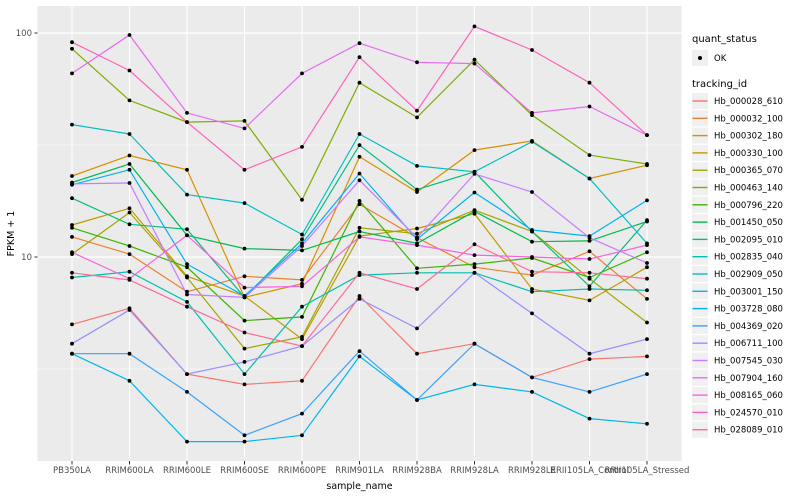 Image resolution: width=800 pixels, height=504 pixels. Describe the element at coordinates (748, 344) in the screenshot. I see `legend-label: Hb_006711_100` at that location.